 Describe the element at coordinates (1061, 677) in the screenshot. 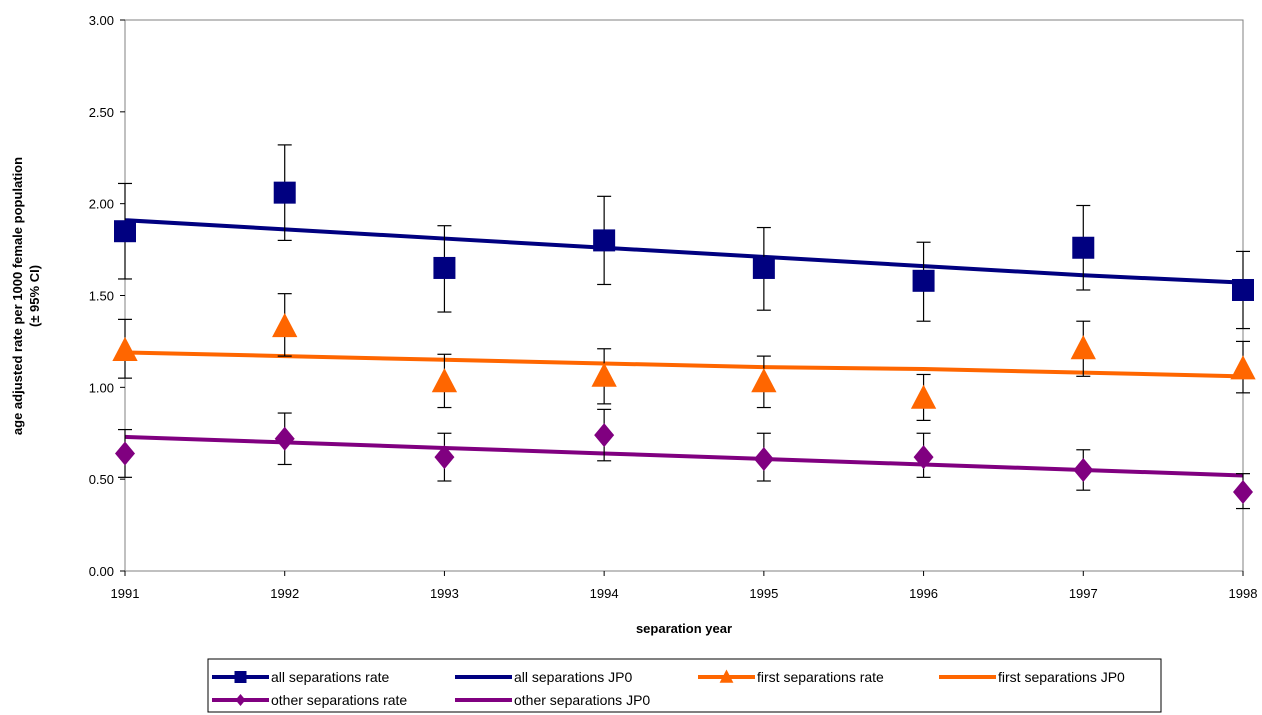

I see `legend-label-first-separations-jp0: first separations JP0` at that location.